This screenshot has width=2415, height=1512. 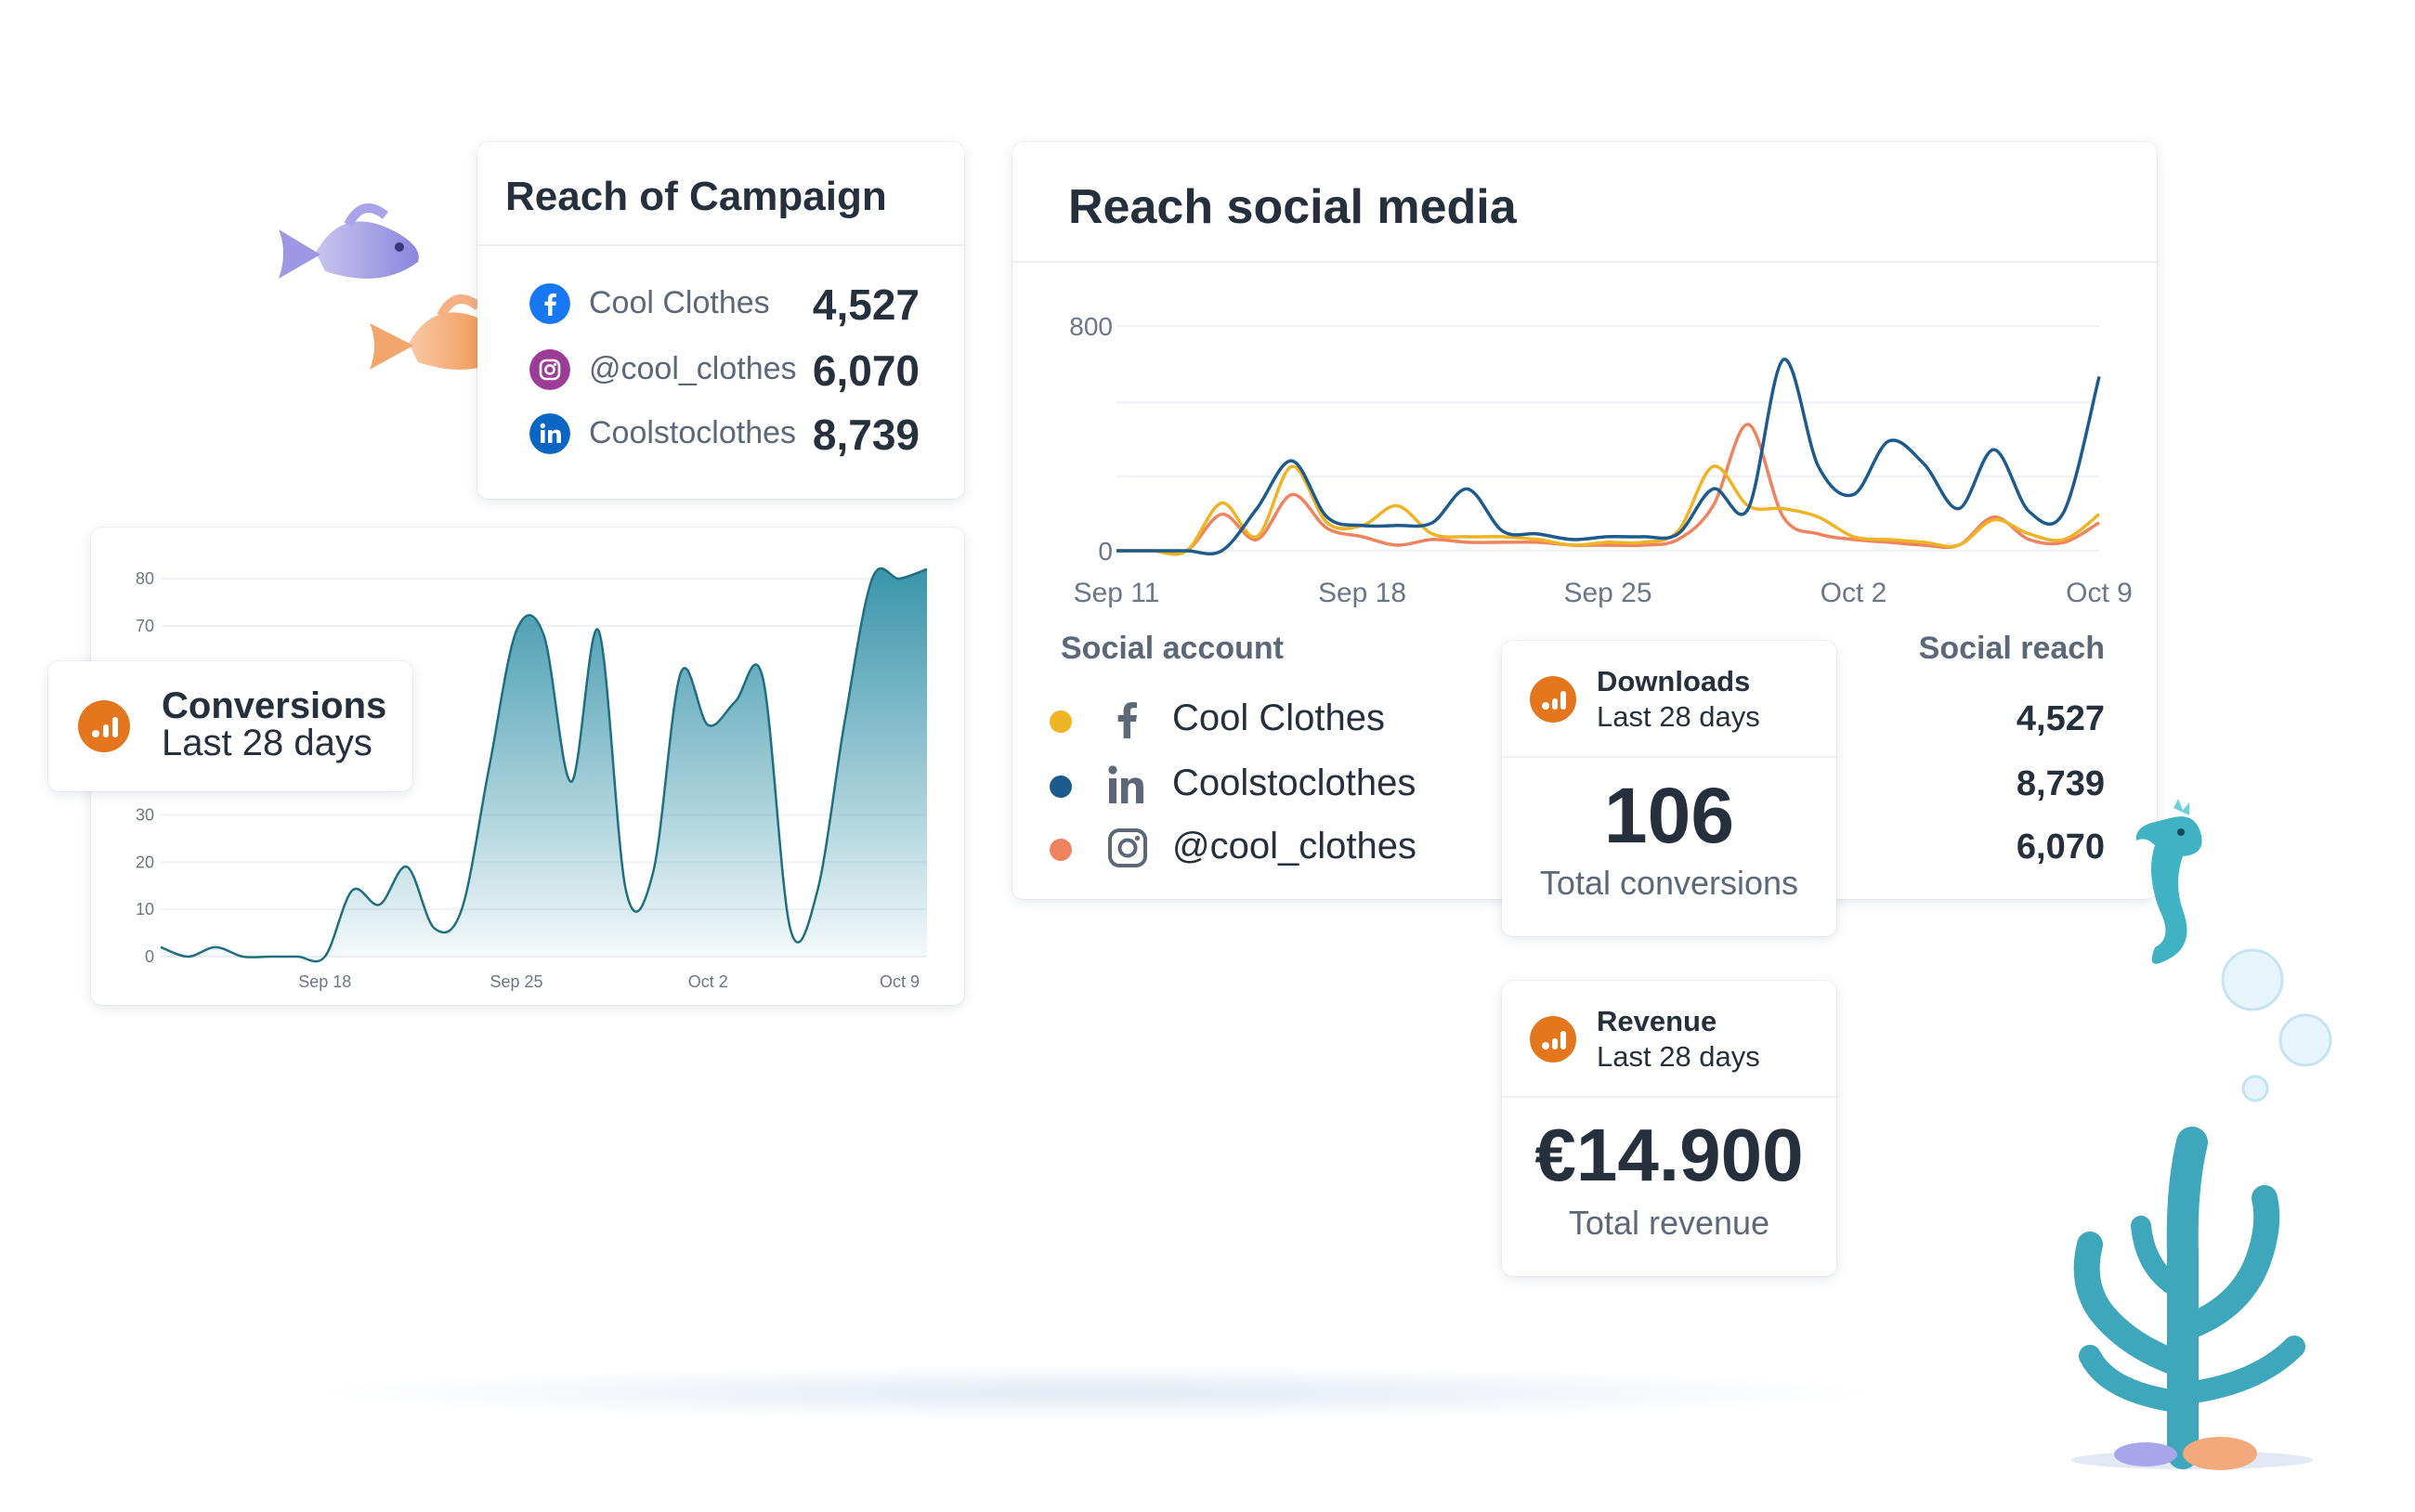 I want to click on conversions-line, so click(x=544, y=765).